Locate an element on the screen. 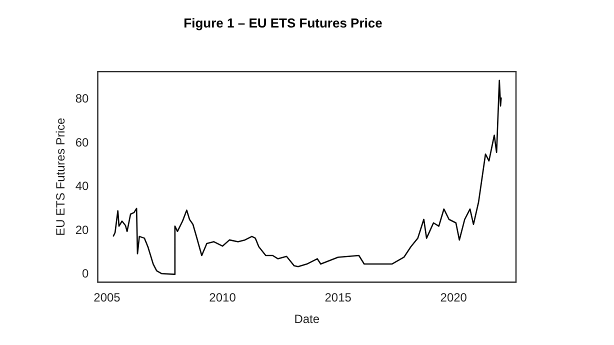 Image resolution: width=614 pixels, height=345 pixels. y-axis-title: EU ETS Futures Price is located at coordinates (61, 177).